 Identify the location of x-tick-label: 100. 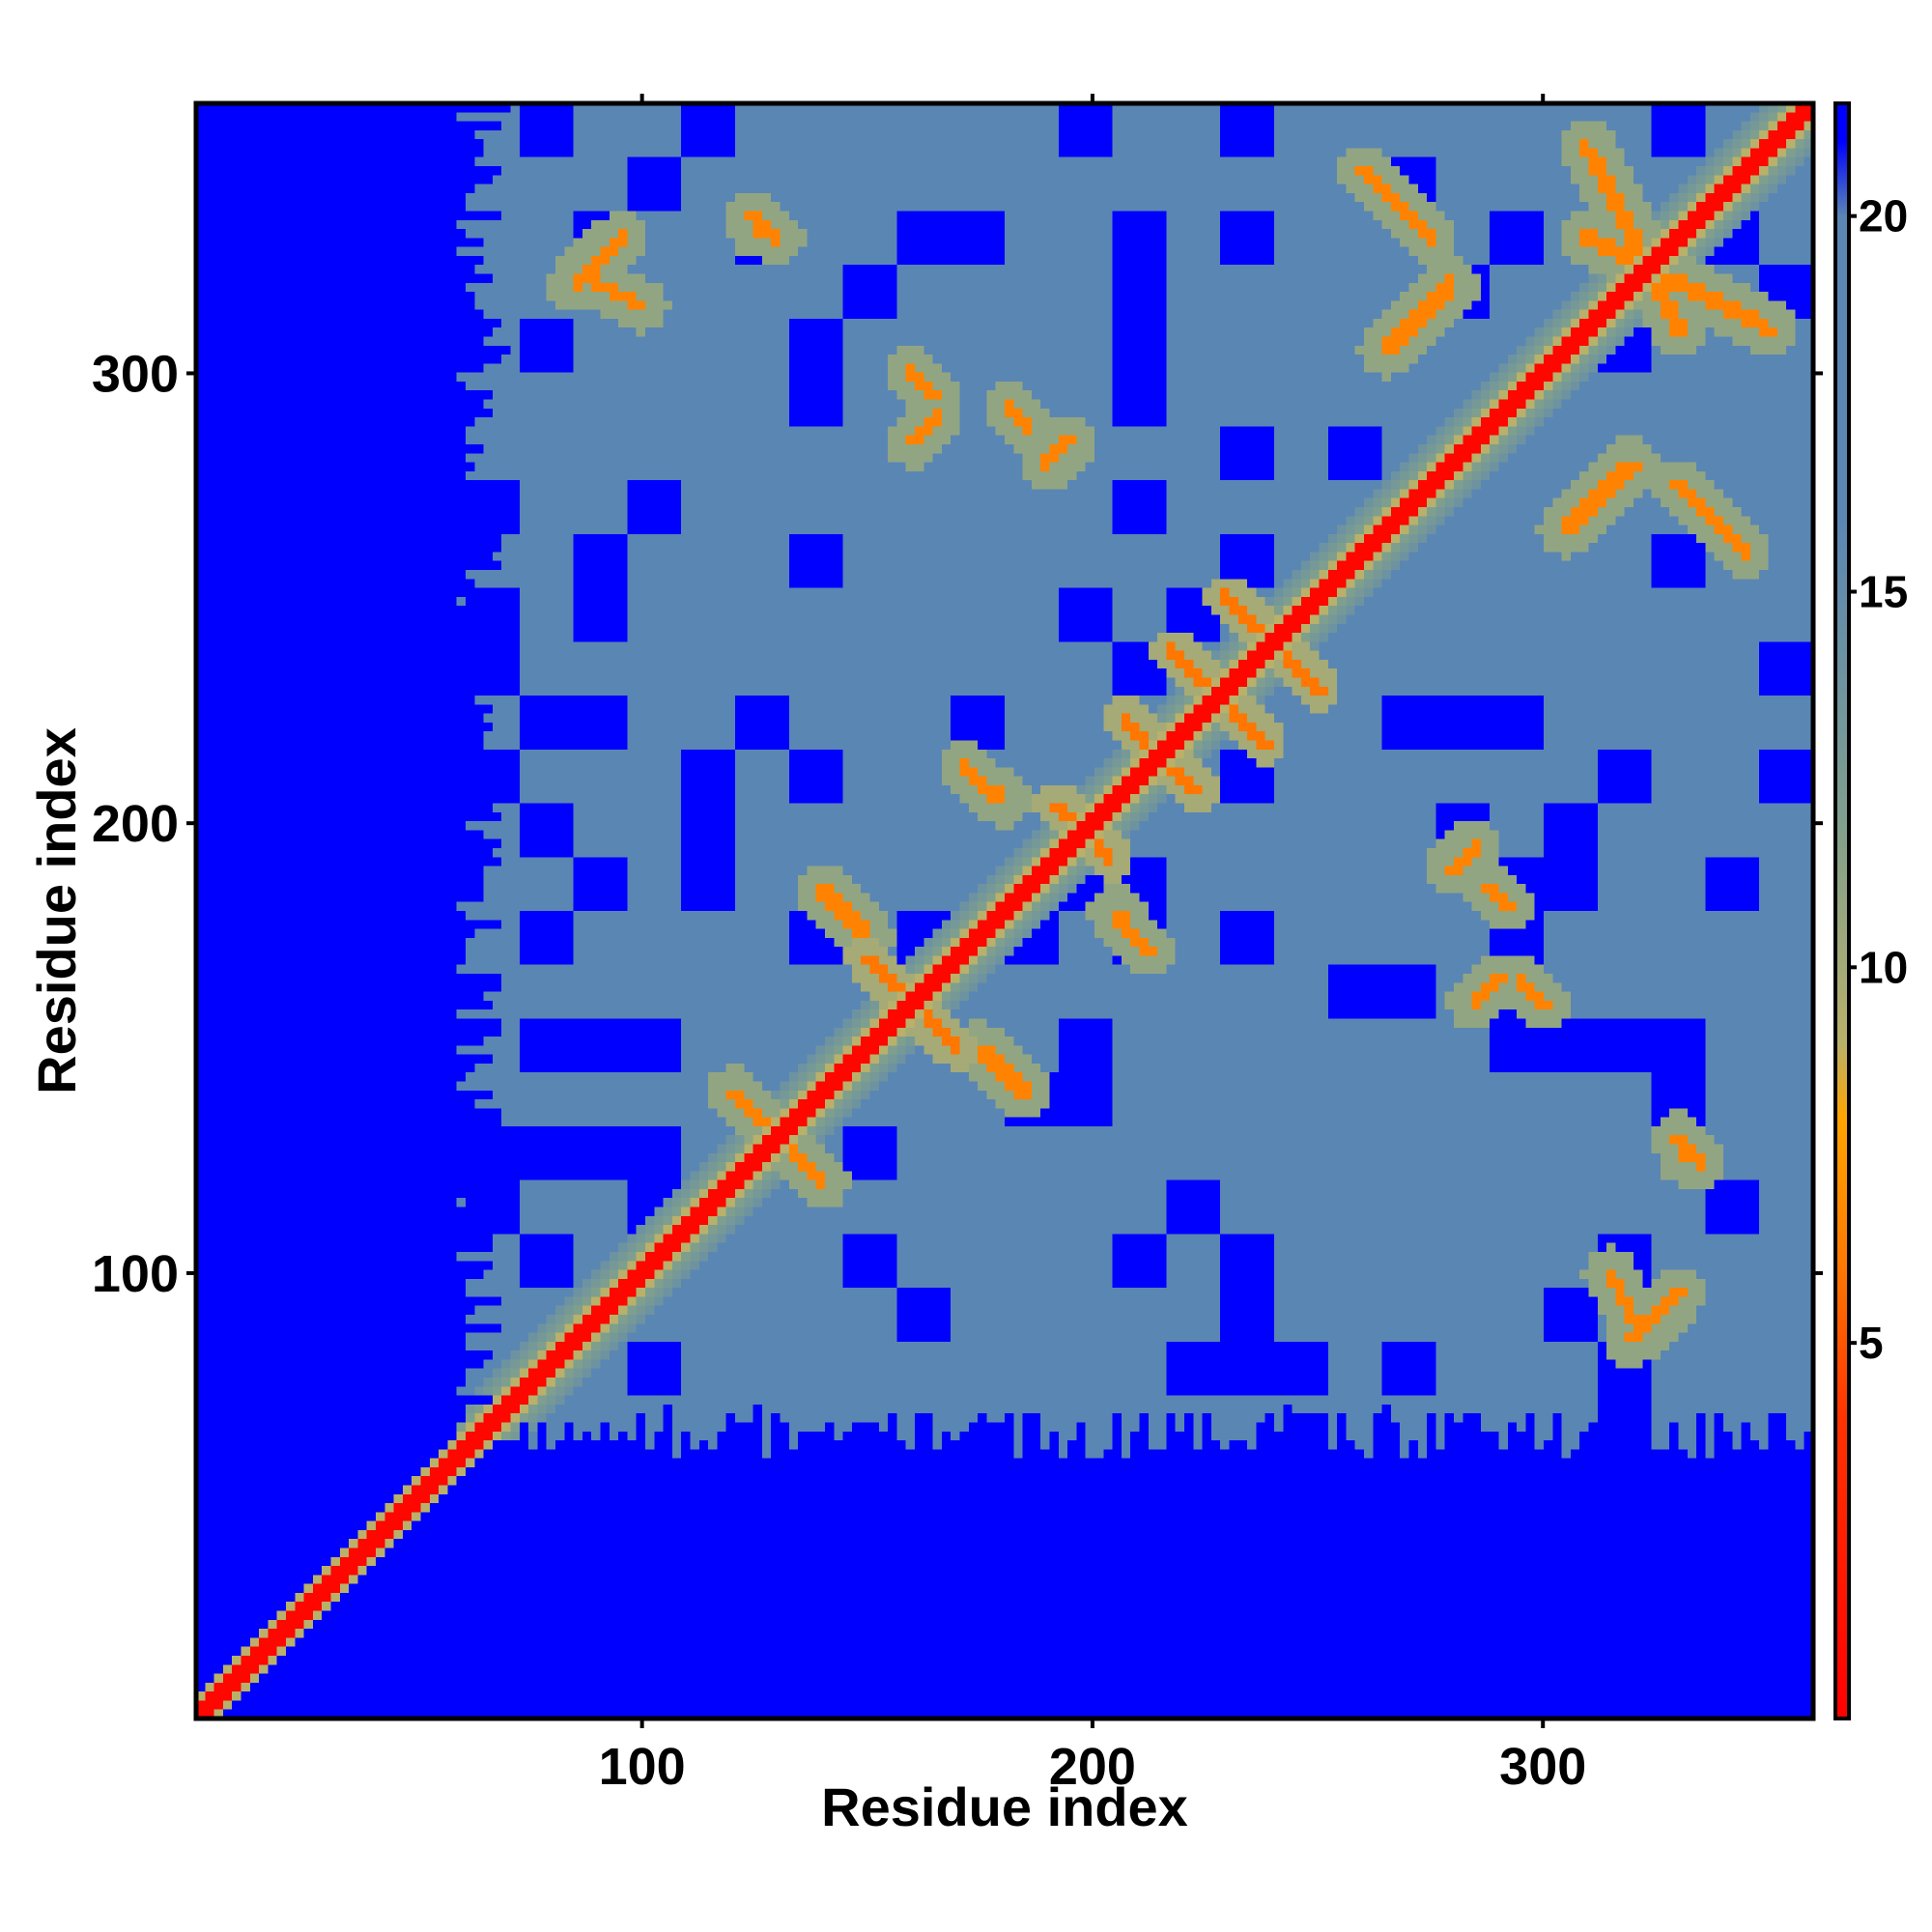
(642, 1767).